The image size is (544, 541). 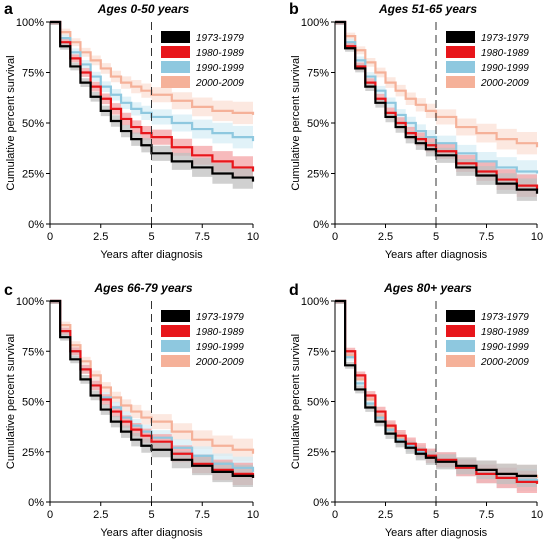 What do you see at coordinates (8, 9) in the screenshot?
I see `panel-letter: a` at bounding box center [8, 9].